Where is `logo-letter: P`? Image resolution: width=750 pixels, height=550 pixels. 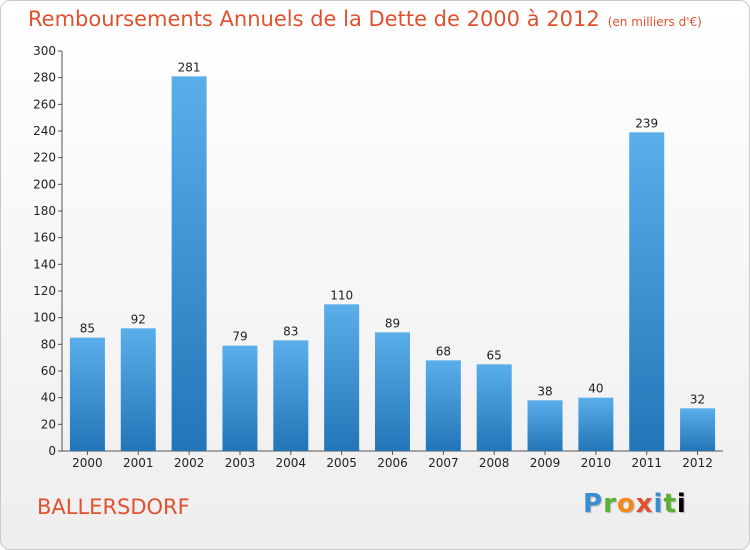 logo-letter: P is located at coordinates (593, 504).